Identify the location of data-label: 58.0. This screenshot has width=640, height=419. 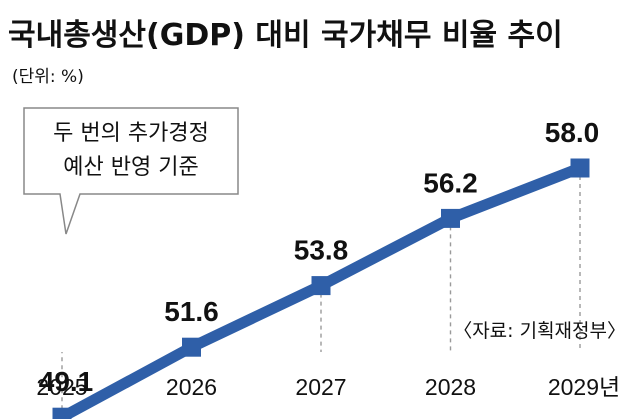
(572, 132).